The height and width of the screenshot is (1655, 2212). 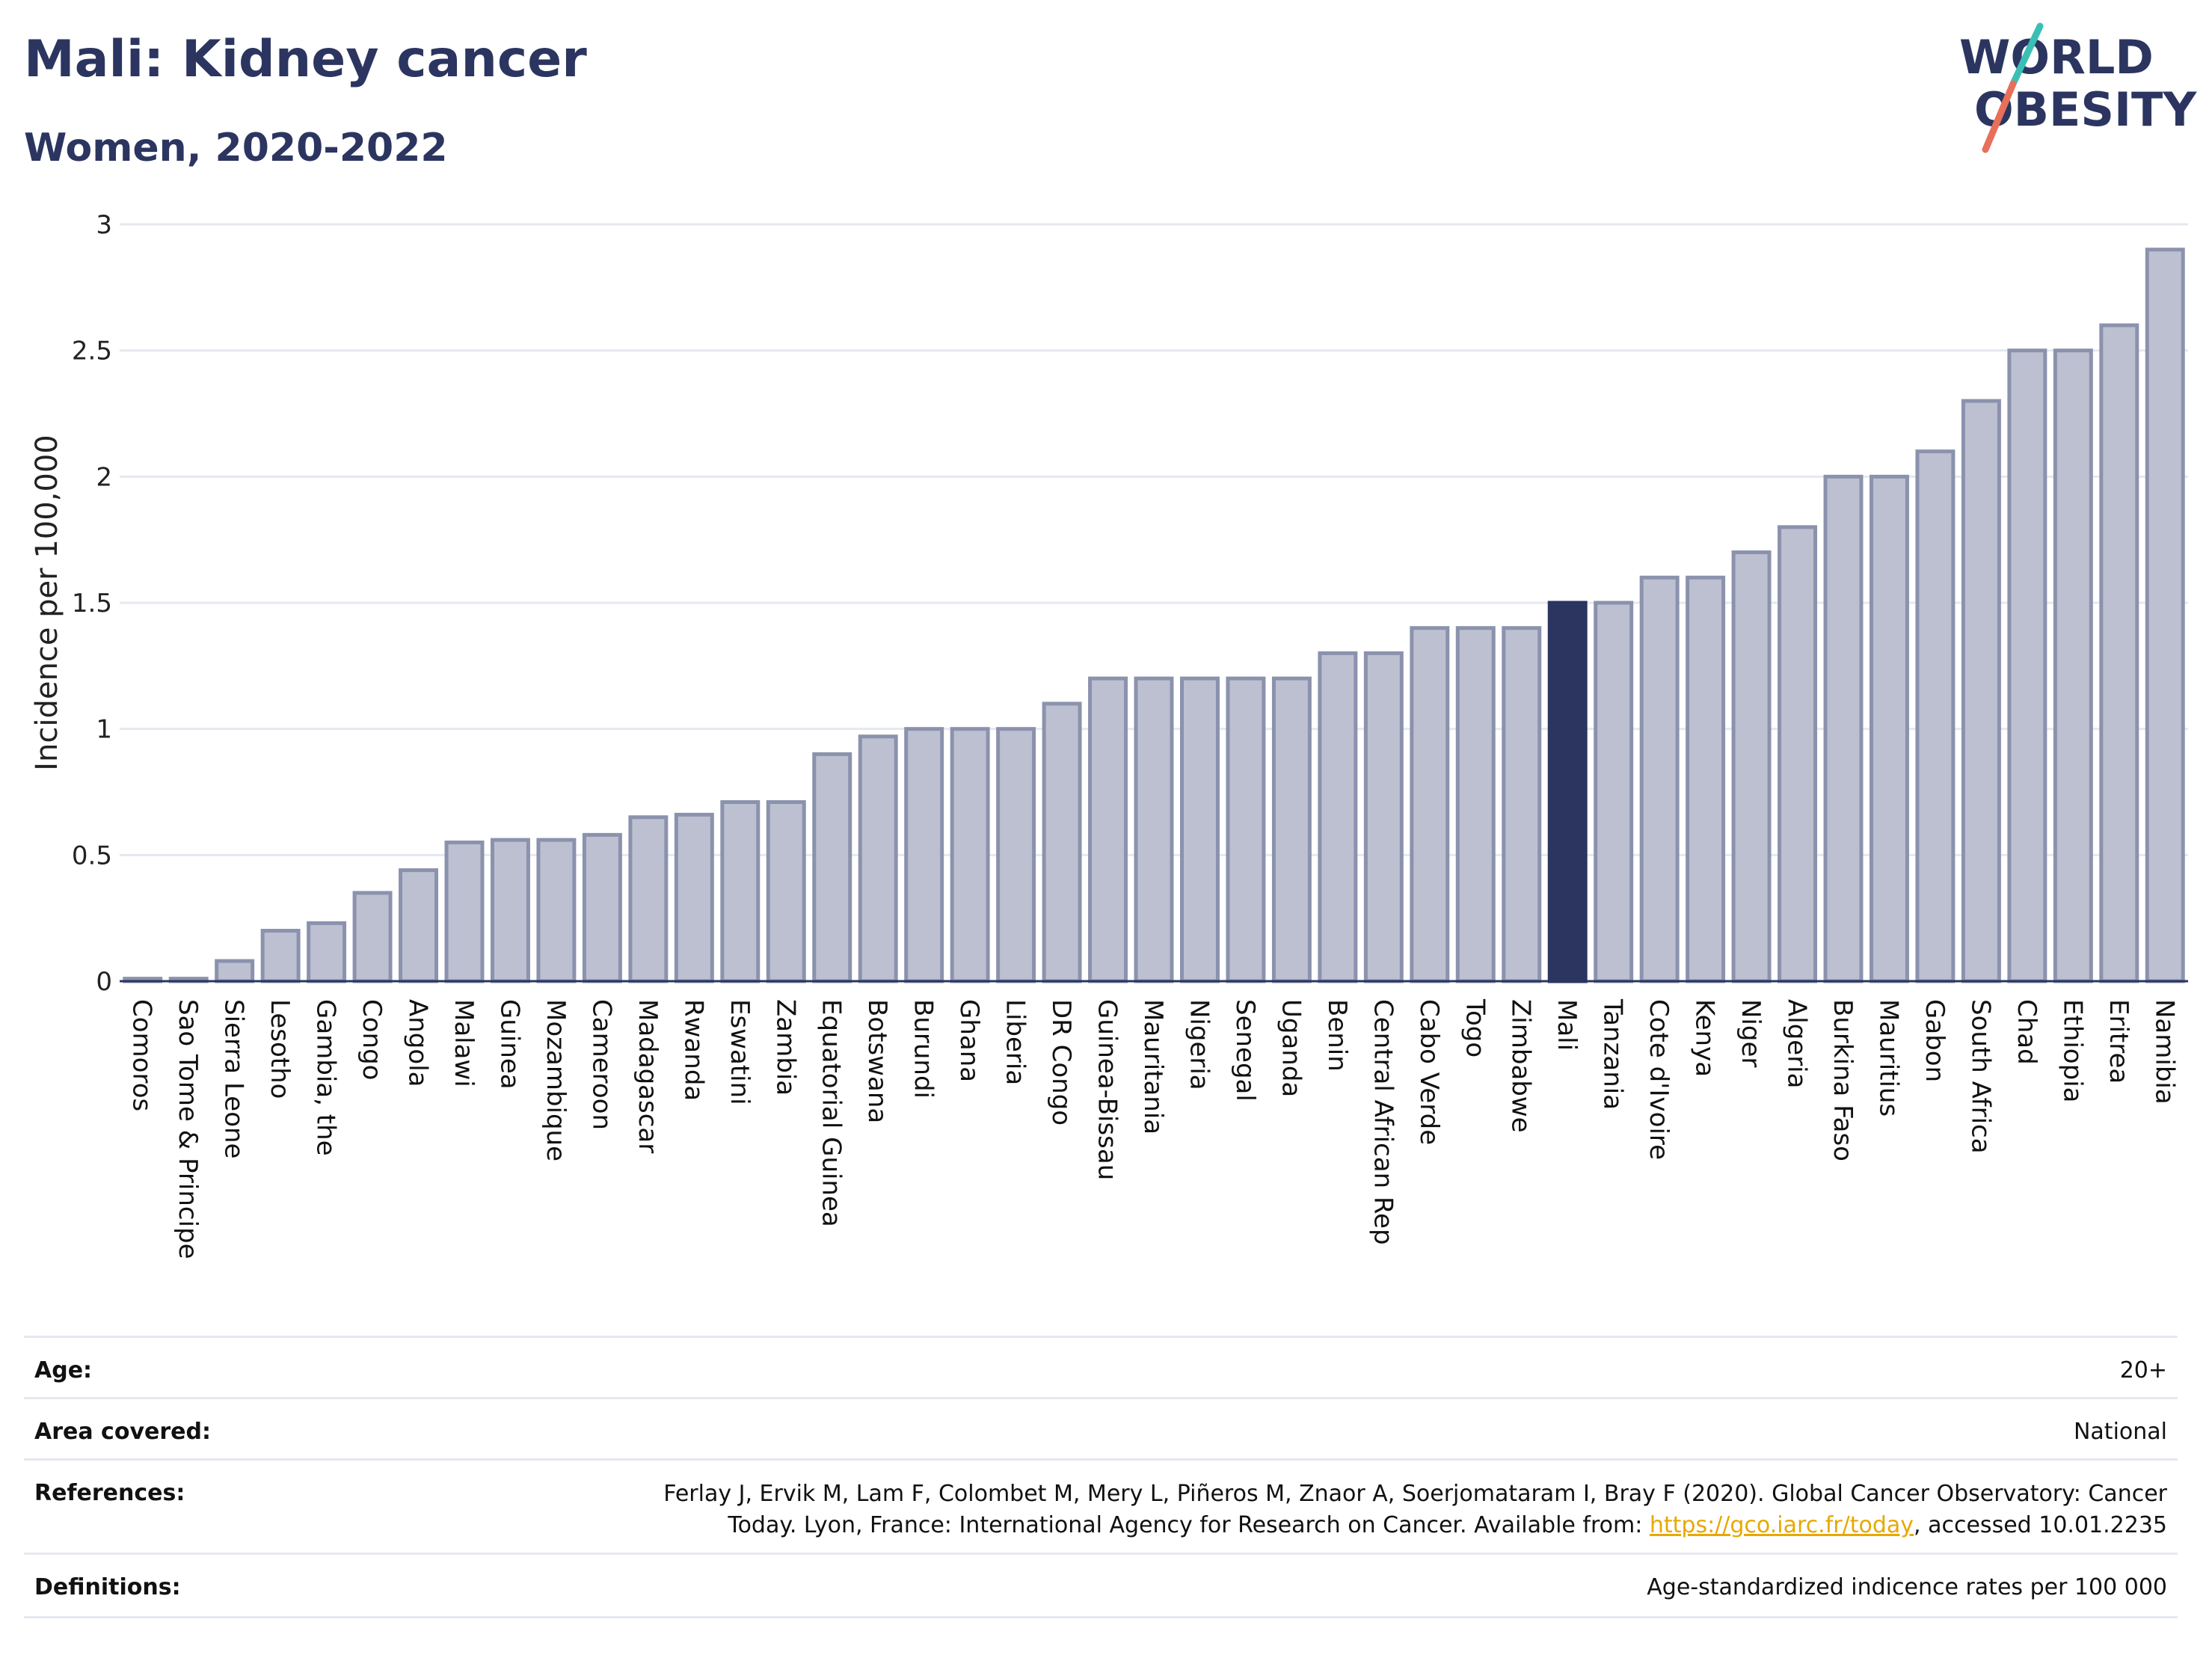 What do you see at coordinates (2026, 54) in the screenshot?
I see `logo-slash-teal` at bounding box center [2026, 54].